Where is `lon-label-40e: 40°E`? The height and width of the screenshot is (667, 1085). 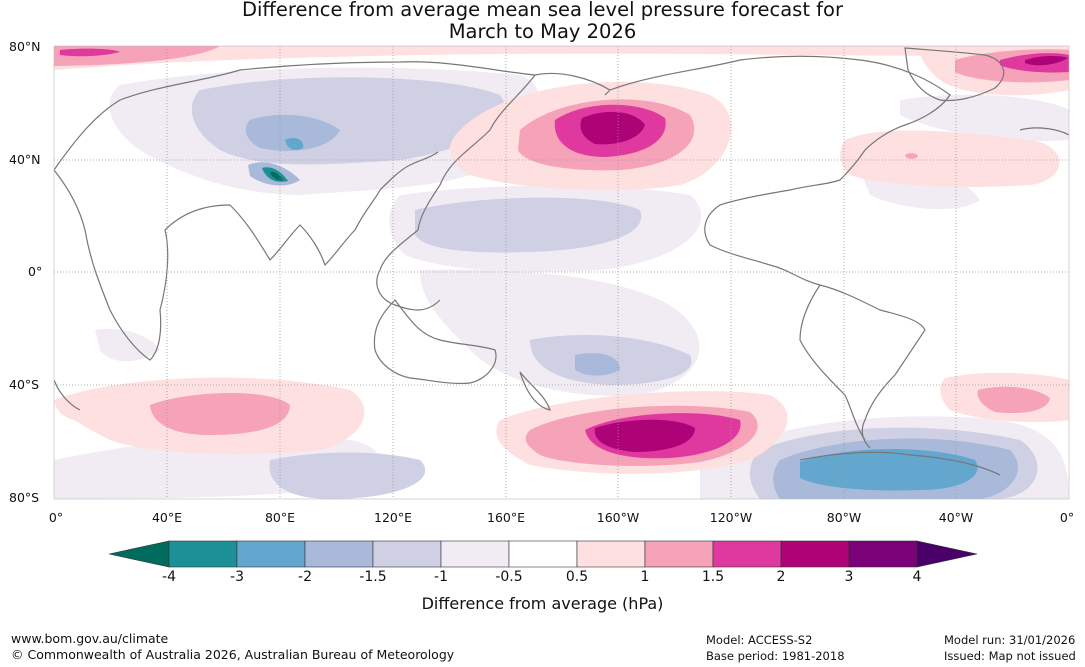
lon-label-40e: 40°E is located at coordinates (167, 517).